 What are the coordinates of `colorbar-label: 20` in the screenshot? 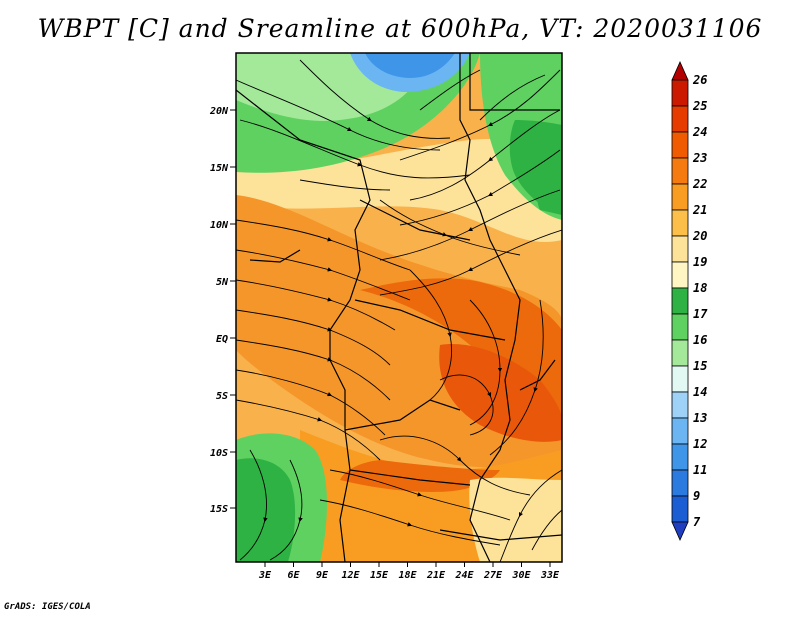 It's located at (699, 236).